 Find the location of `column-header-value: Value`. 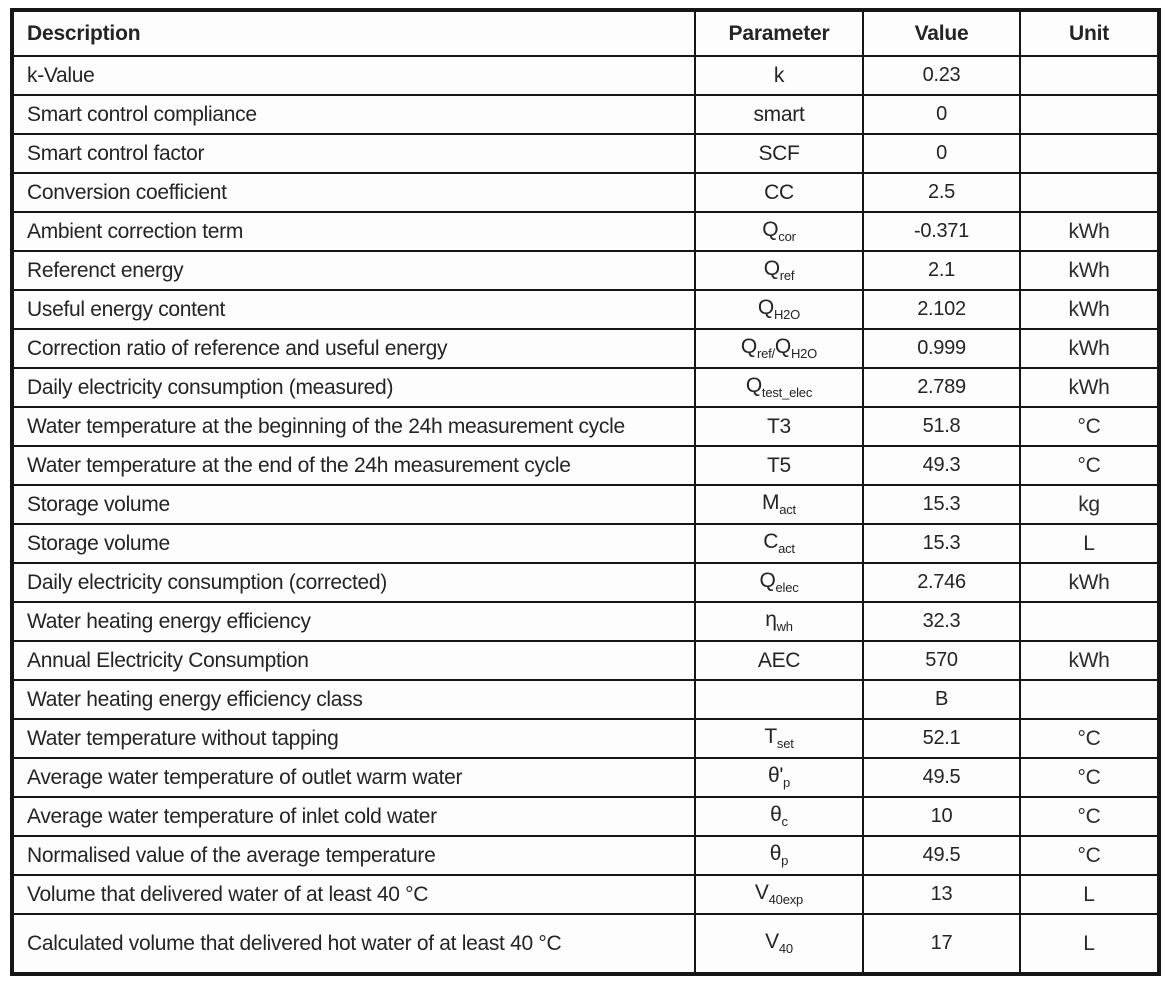

column-header-value: Value is located at coordinates (941, 33).